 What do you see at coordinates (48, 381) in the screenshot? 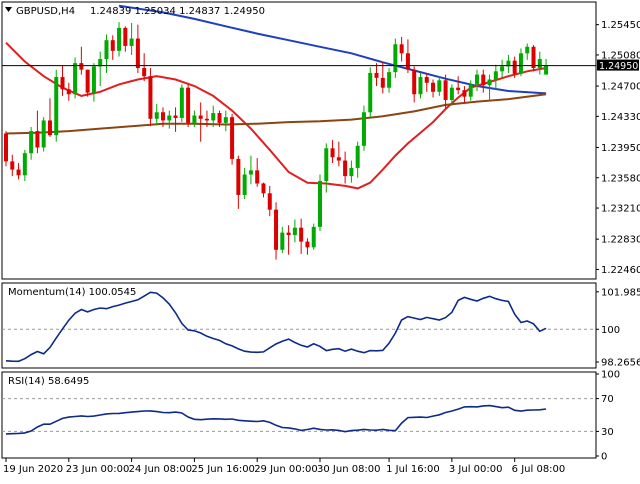
I see `rsi-title: RSI(14) 58.6495` at bounding box center [48, 381].